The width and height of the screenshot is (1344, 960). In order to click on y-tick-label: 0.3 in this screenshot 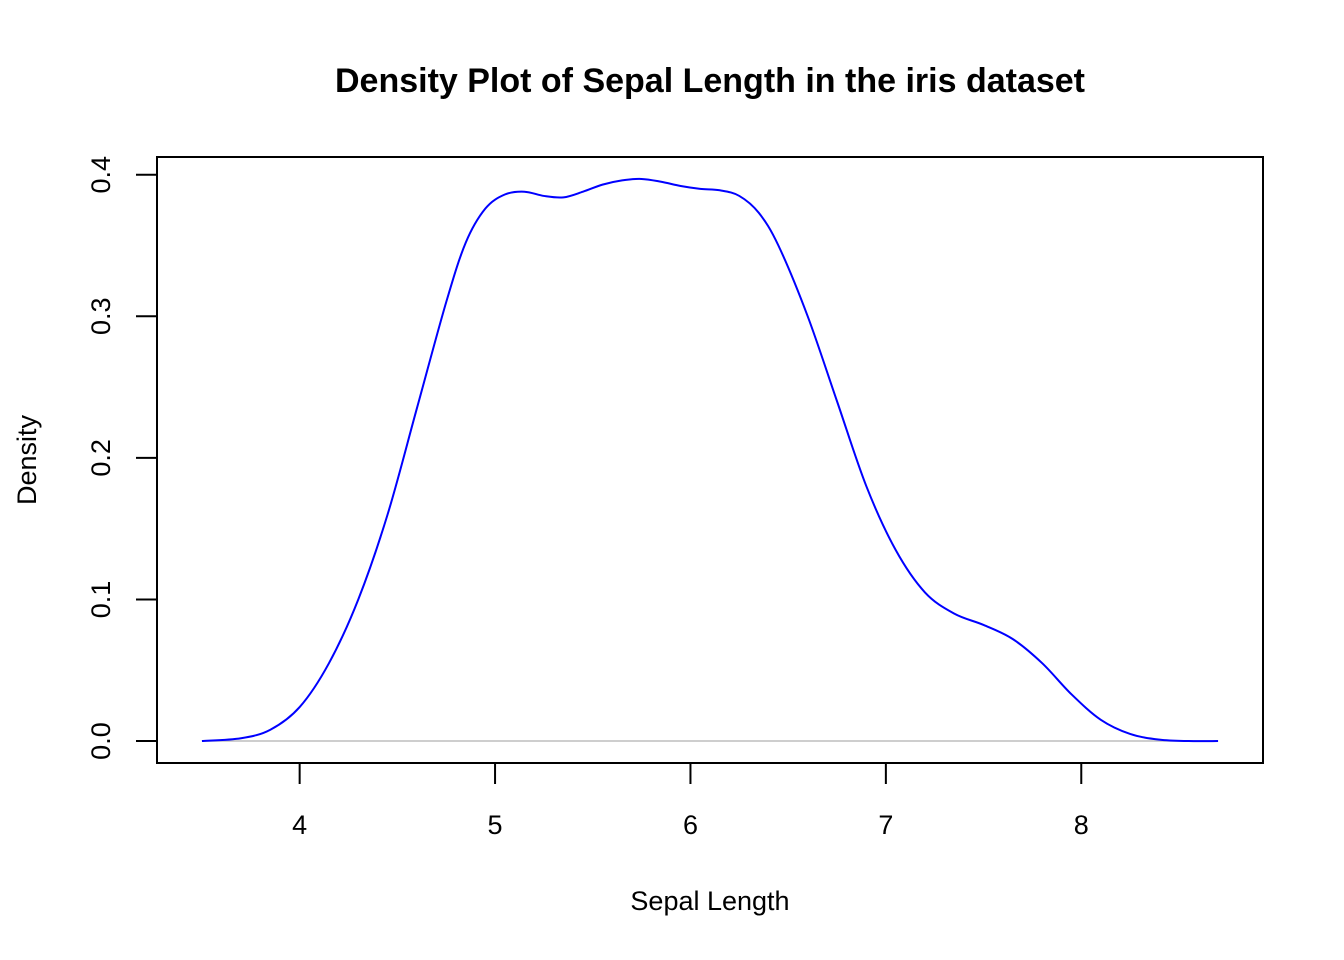, I will do `click(101, 317)`.